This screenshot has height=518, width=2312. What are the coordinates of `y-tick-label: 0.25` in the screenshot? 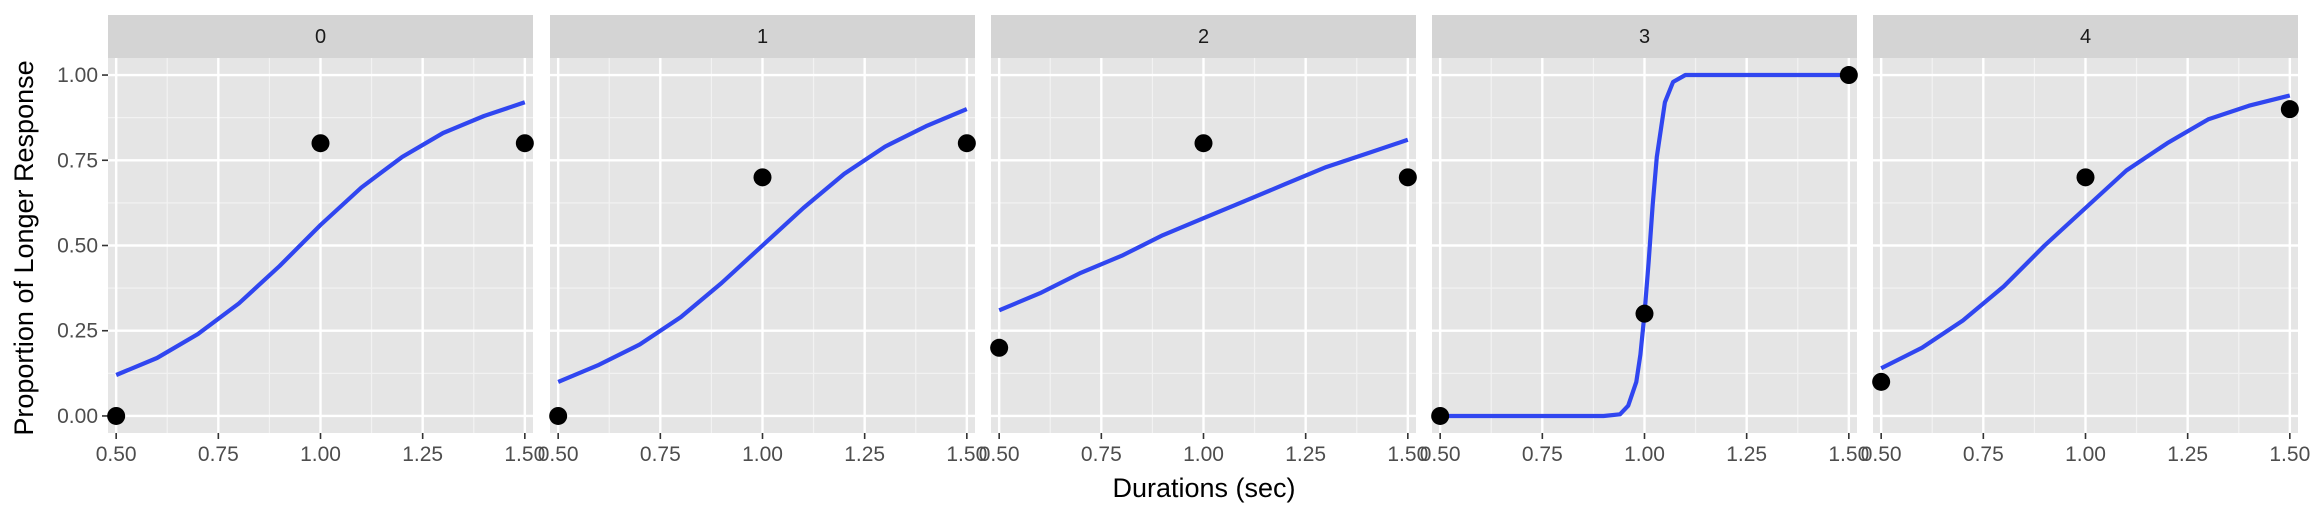 It's located at (77, 331).